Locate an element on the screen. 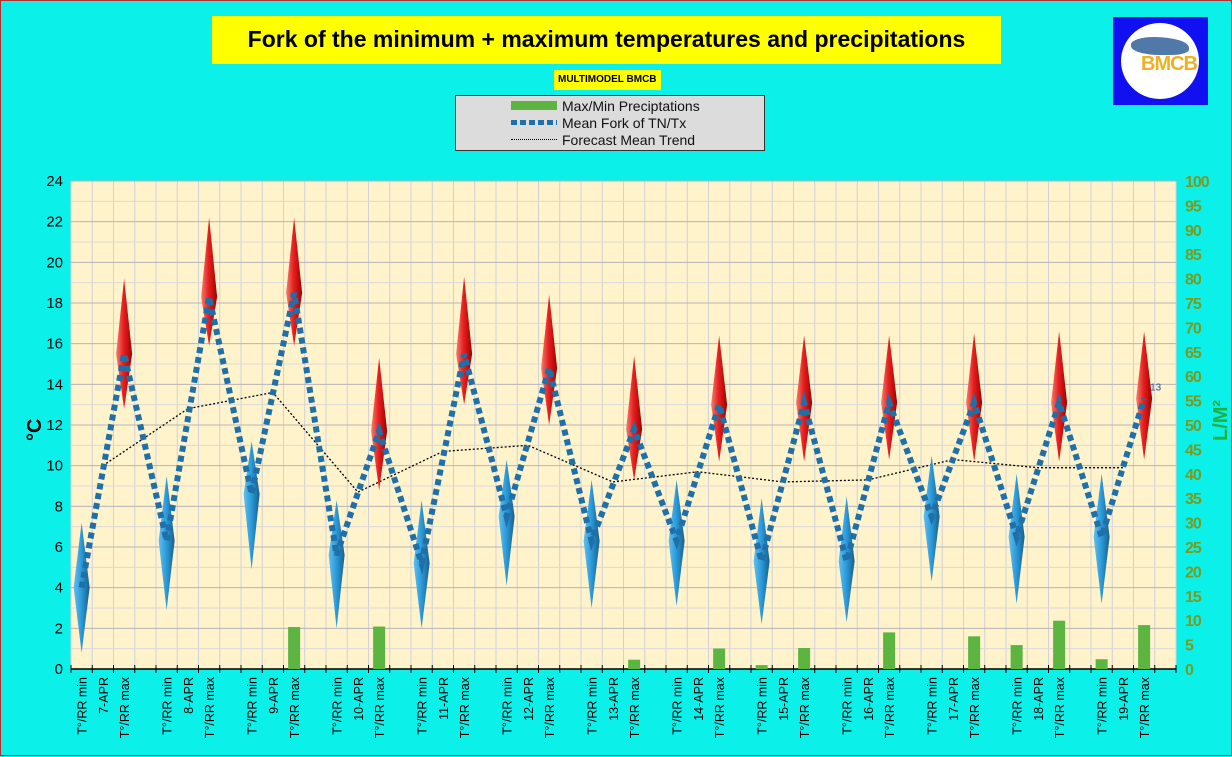  y-tick-label: 14 is located at coordinates (54, 384).